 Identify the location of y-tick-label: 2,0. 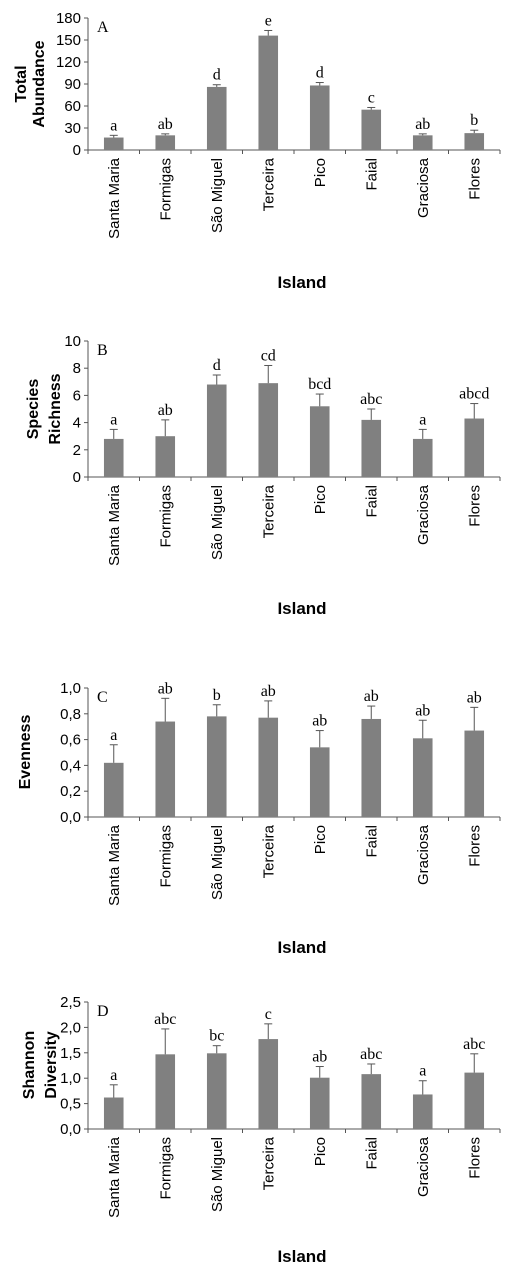
(70, 1027).